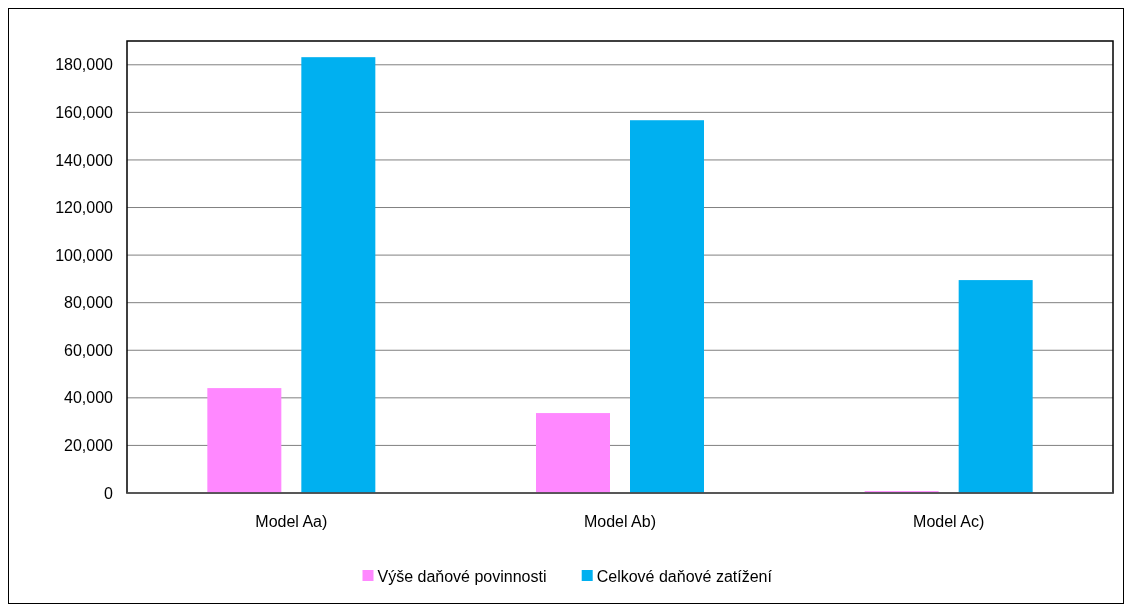 The width and height of the screenshot is (1132, 612). What do you see at coordinates (84, 208) in the screenshot?
I see `y-tick-label: 120,000` at bounding box center [84, 208].